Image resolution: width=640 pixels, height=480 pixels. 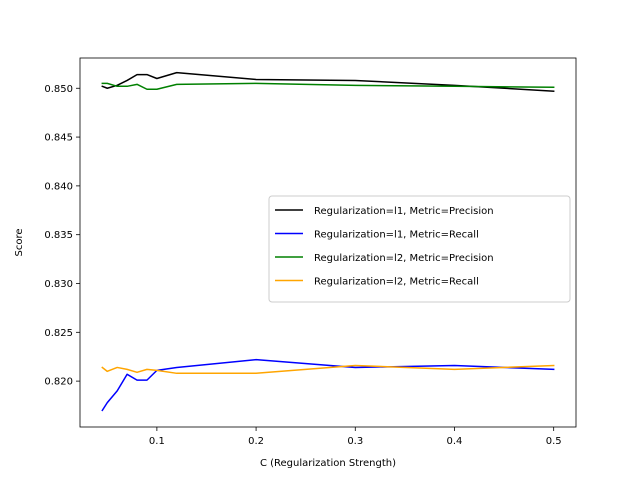 I want to click on legend-box, so click(x=419, y=249).